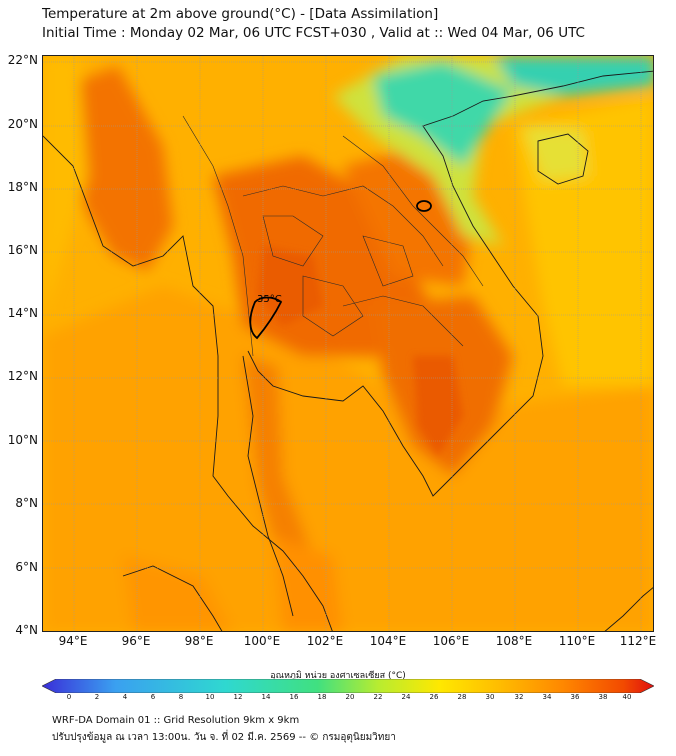 This screenshot has width=676, height=756. Describe the element at coordinates (69, 697) in the screenshot. I see `colorbar-tick: 0` at that location.